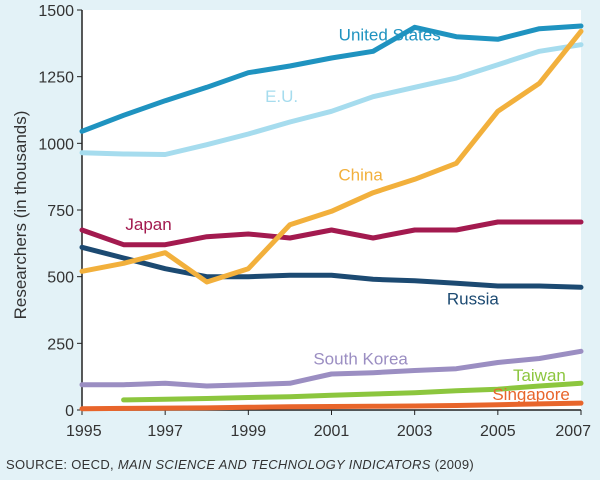  What do you see at coordinates (274, 464) in the screenshot?
I see `source-title: MAIN SCIENCE AND TECHNOLOGY INDICATORS` at bounding box center [274, 464].